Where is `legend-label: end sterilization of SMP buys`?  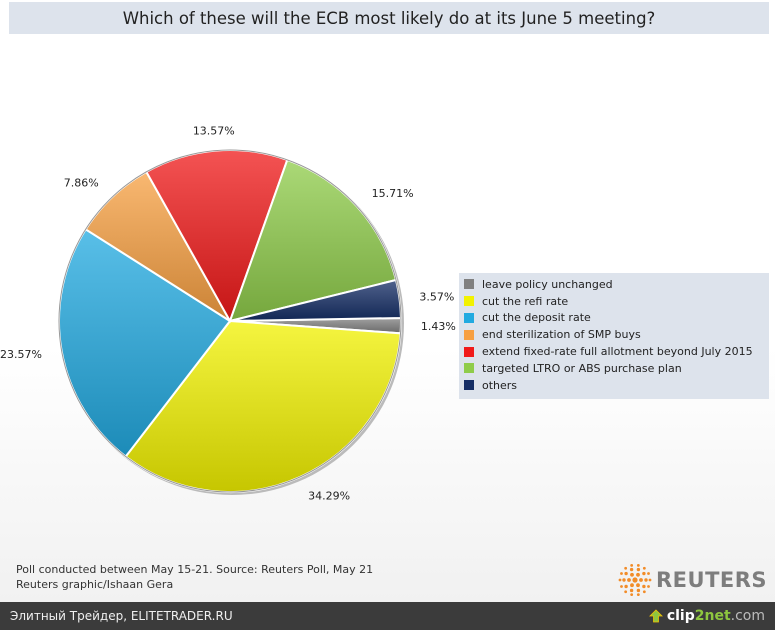
legend-label: end sterilization of SMP buys is located at coordinates (561, 335).